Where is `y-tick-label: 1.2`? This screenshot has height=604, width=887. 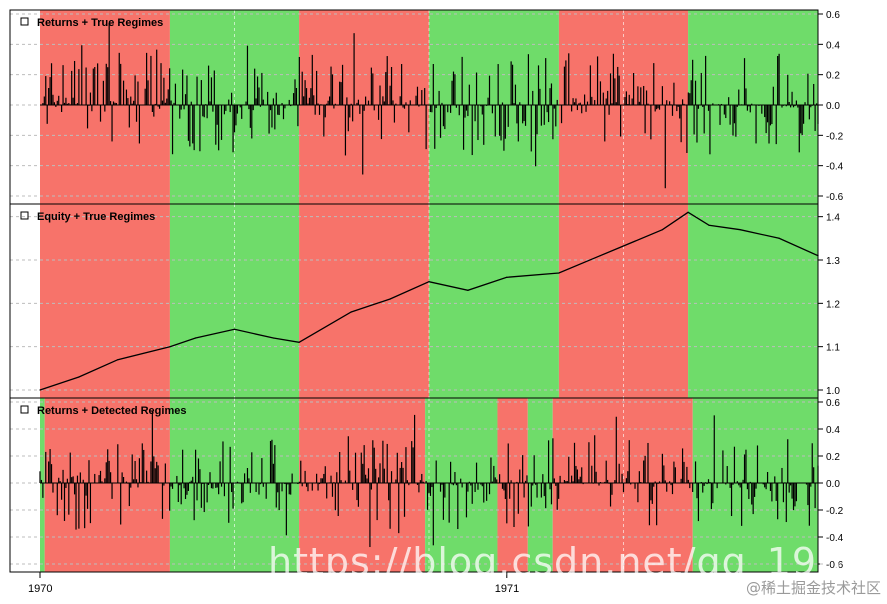 y-tick-label: 1.2 is located at coordinates (833, 304).